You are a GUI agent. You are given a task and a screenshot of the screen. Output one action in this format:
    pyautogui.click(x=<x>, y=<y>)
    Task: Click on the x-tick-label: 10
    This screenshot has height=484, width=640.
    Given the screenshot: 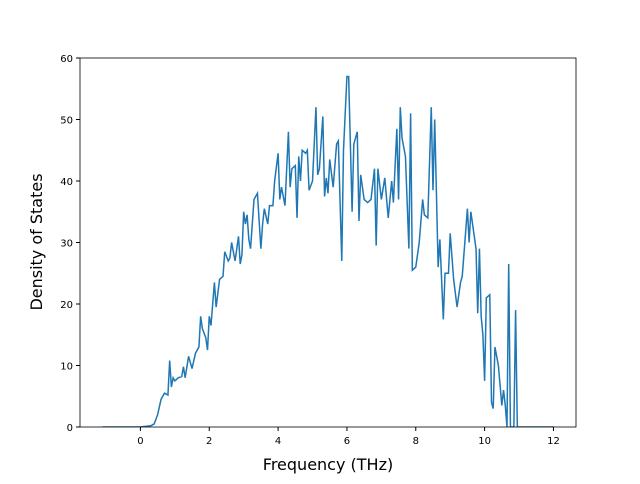 What is the action you would take?
    pyautogui.click(x=484, y=441)
    